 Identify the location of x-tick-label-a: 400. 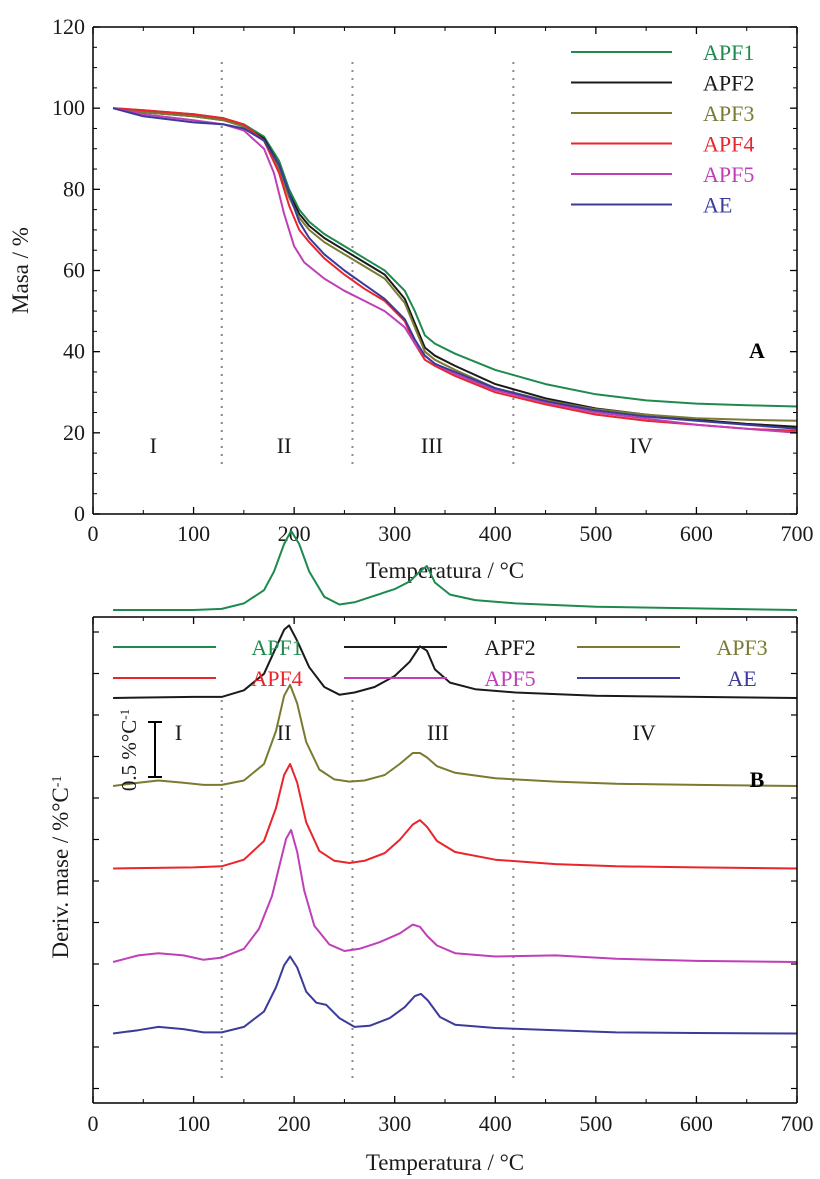
(495, 533).